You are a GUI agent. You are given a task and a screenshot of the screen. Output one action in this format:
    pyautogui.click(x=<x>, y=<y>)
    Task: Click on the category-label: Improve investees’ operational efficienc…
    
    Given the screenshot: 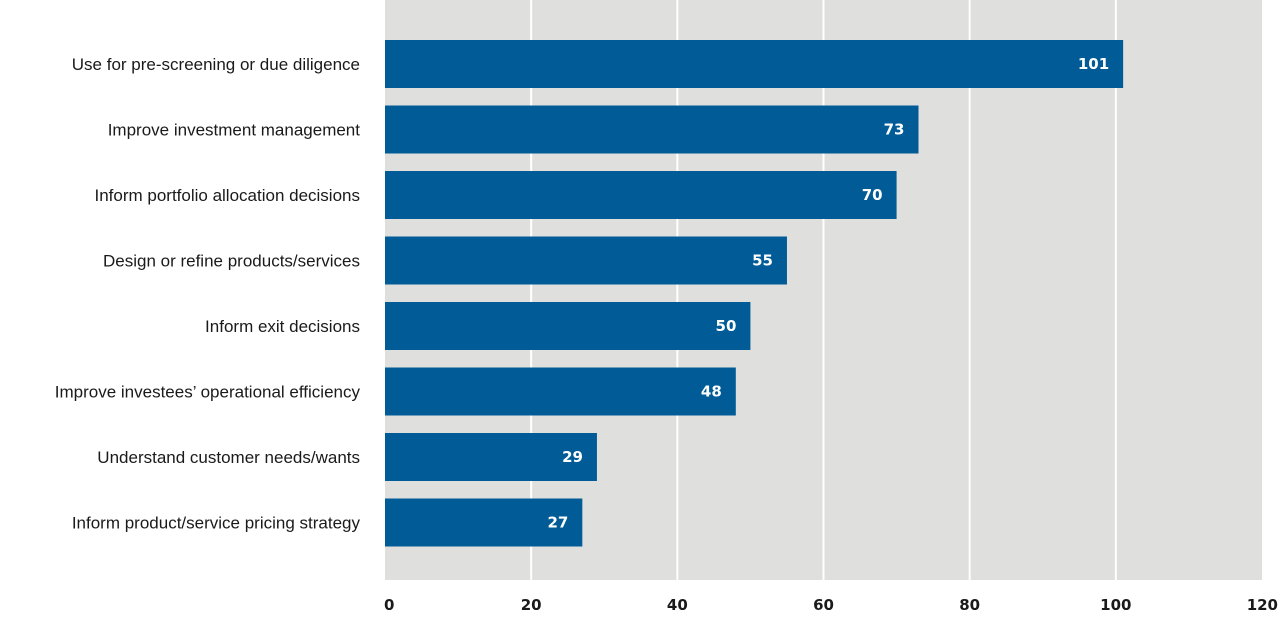 What is the action you would take?
    pyautogui.click(x=208, y=392)
    